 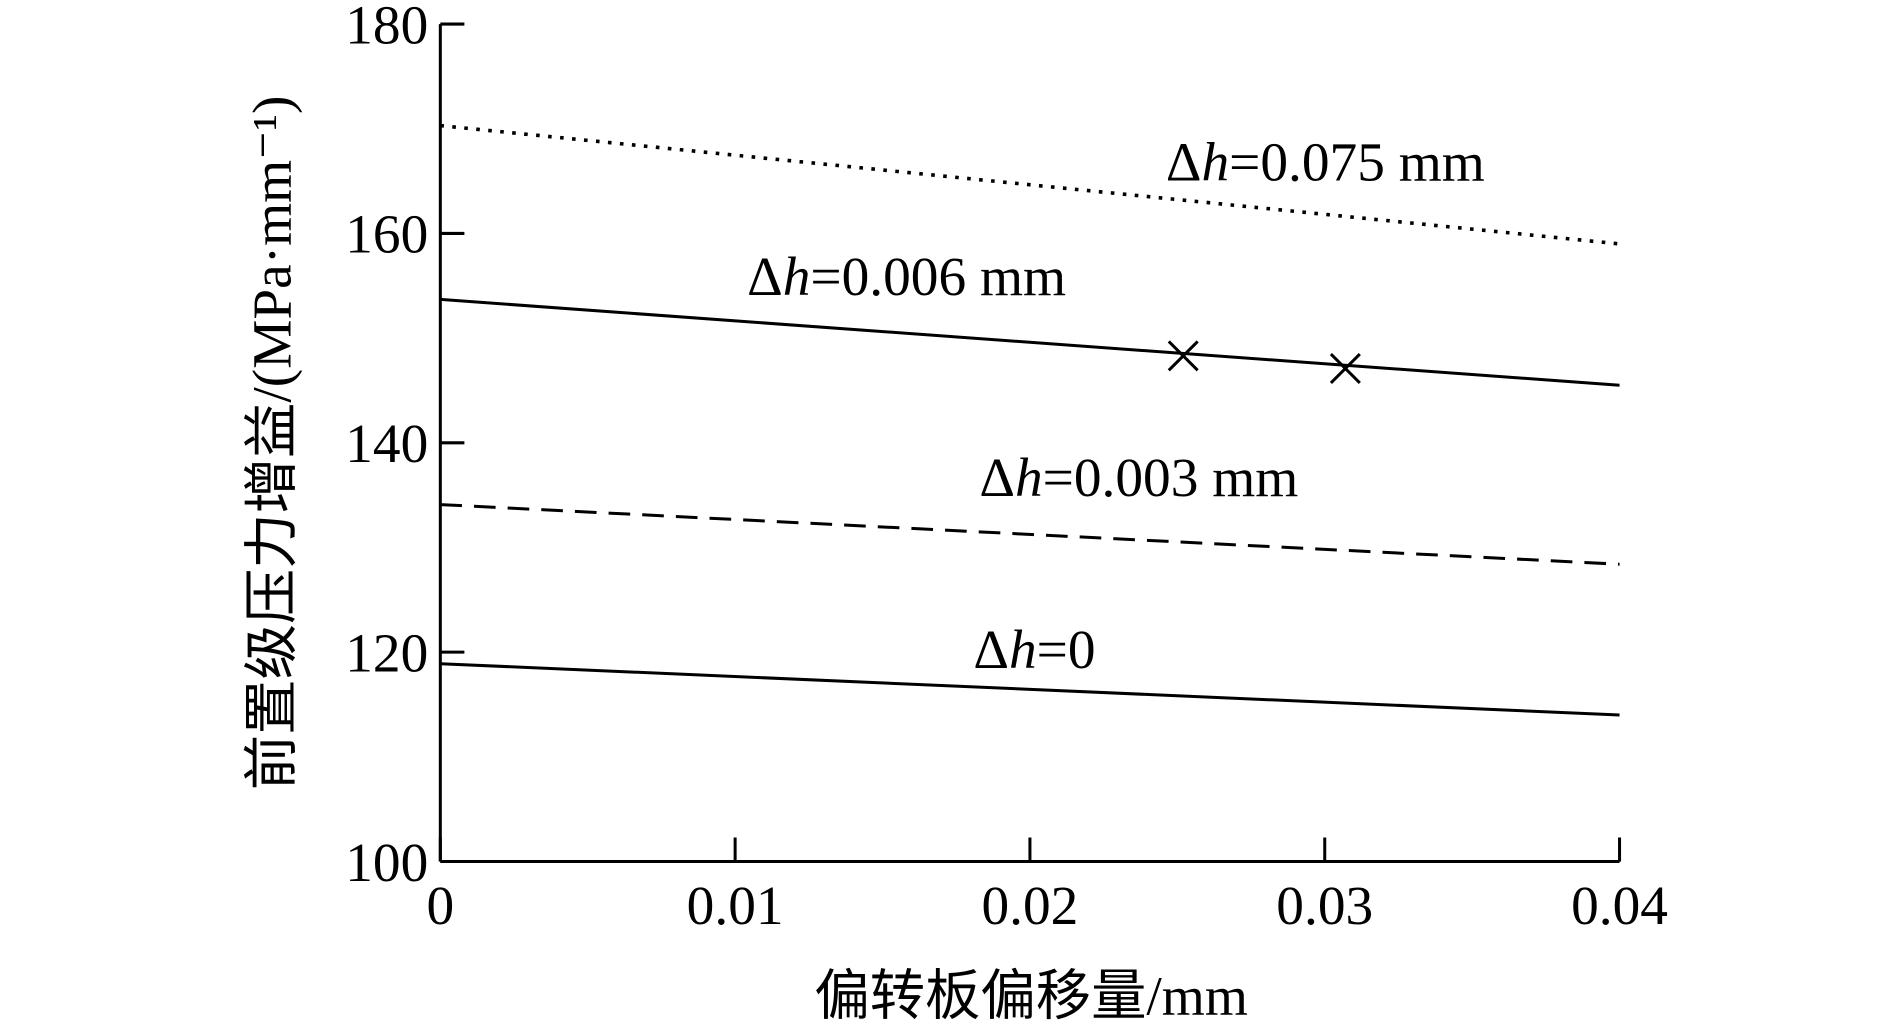 I want to click on y-tick-label: 180, so click(x=386, y=27).